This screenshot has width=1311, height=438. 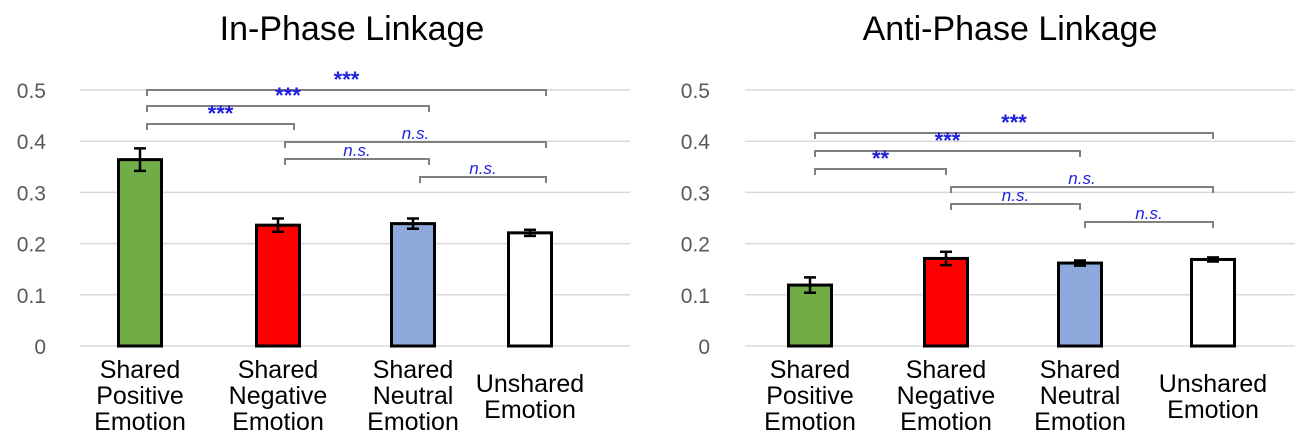 What do you see at coordinates (352, 29) in the screenshot?
I see `chart-title: In-Phase Linkage` at bounding box center [352, 29].